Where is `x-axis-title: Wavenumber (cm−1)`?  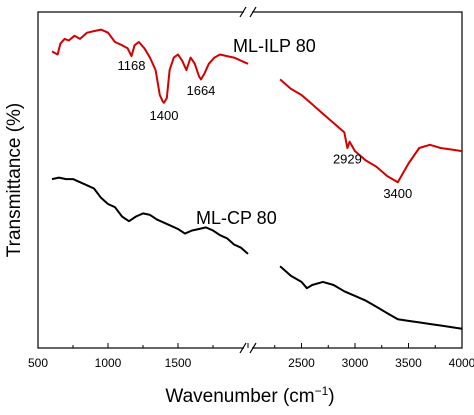
x-axis-title: Wavenumber (cm−1) is located at coordinates (249, 395).